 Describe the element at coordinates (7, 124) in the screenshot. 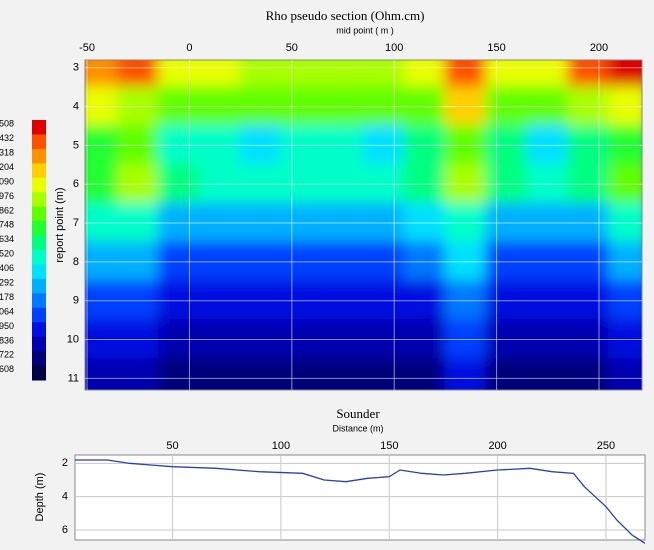

I see `colorbar-label: 508` at that location.